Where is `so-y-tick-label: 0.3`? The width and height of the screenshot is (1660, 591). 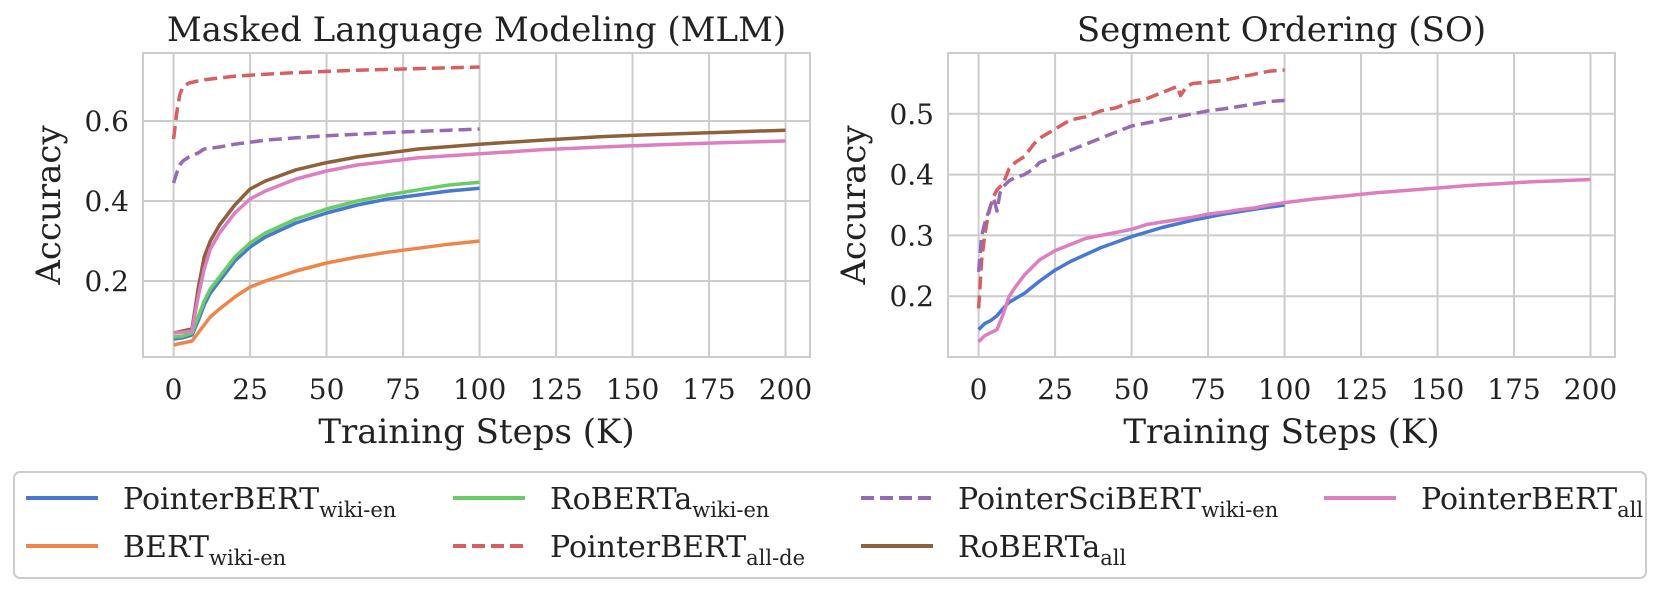 so-y-tick-label: 0.3 is located at coordinates (911, 235).